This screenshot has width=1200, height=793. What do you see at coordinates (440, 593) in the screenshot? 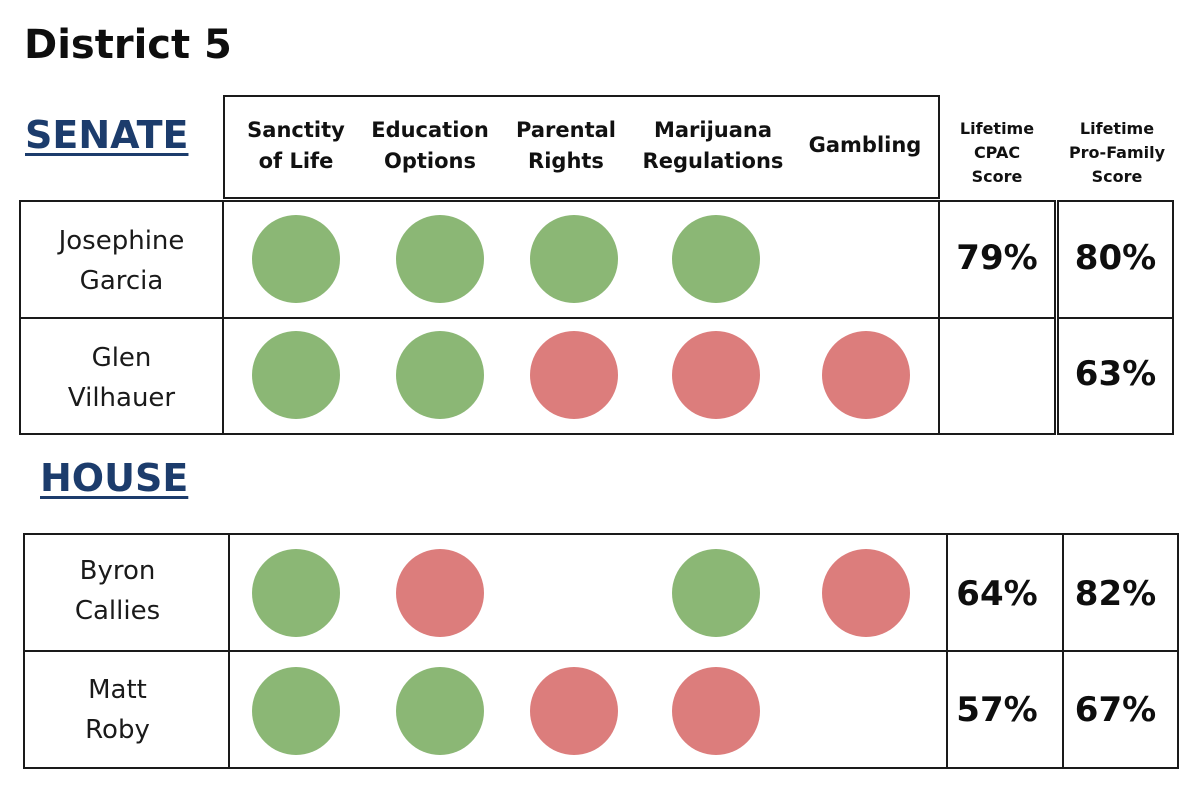
I see `vote-dot-oppose-education` at bounding box center [440, 593].